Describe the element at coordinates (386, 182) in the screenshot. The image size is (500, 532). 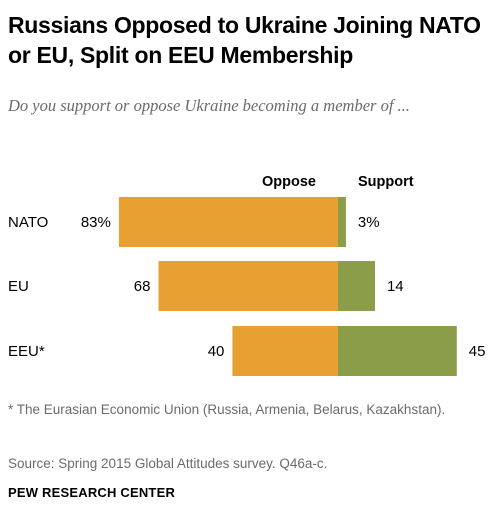
I see `legend-support: Support` at that location.